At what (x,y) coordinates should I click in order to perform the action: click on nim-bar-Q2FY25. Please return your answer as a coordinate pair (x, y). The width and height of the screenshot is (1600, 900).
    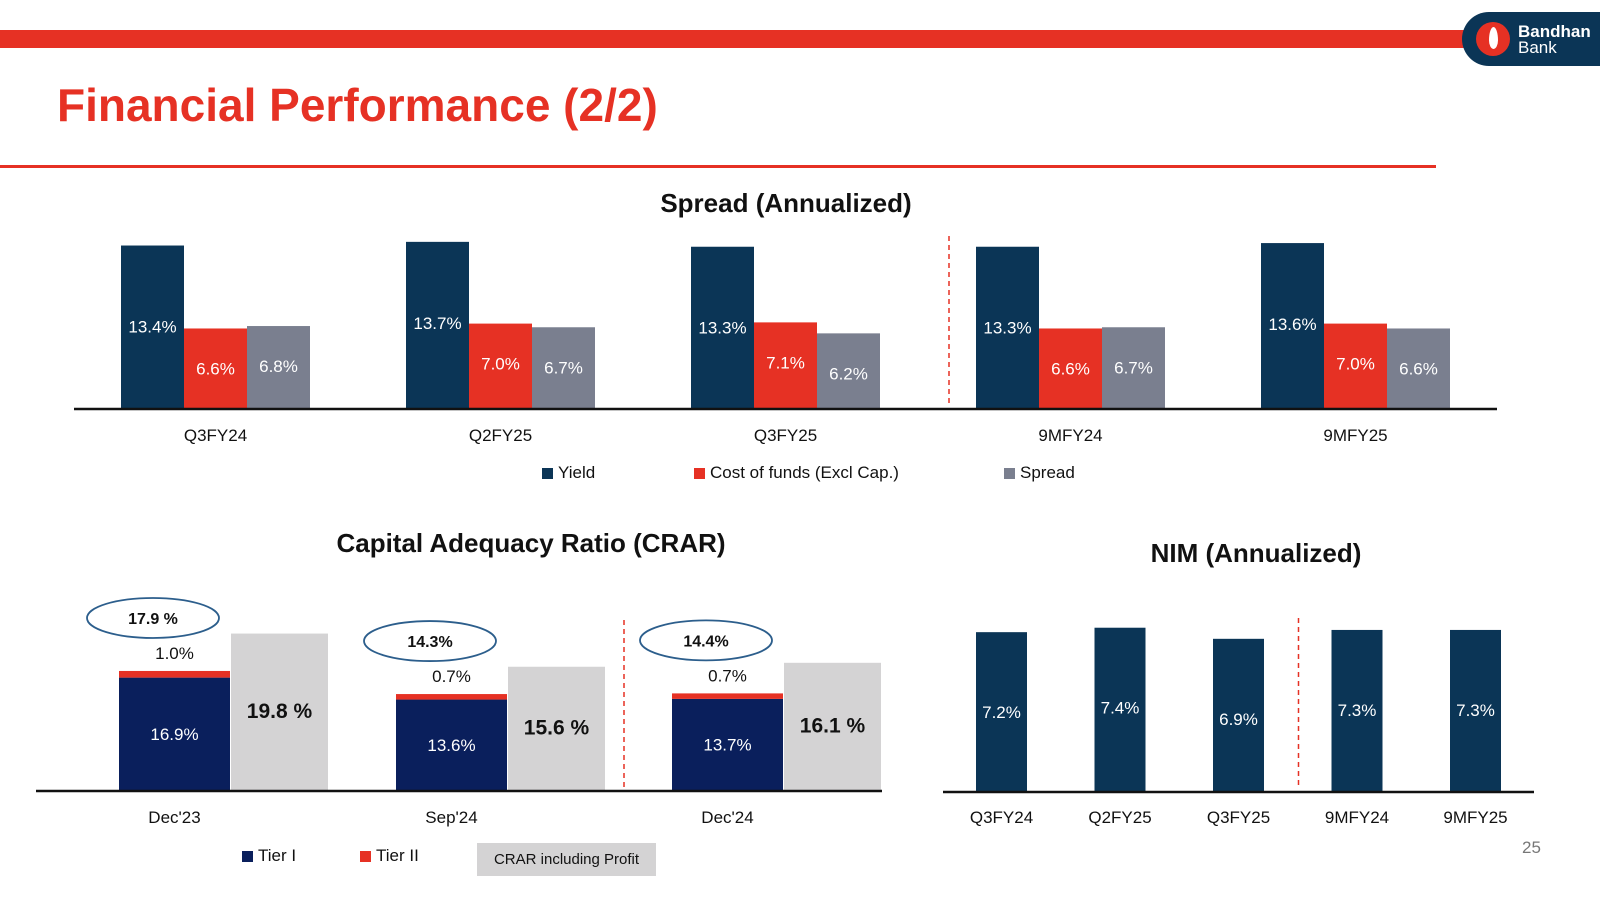
    Looking at the image, I should click on (1120, 709).